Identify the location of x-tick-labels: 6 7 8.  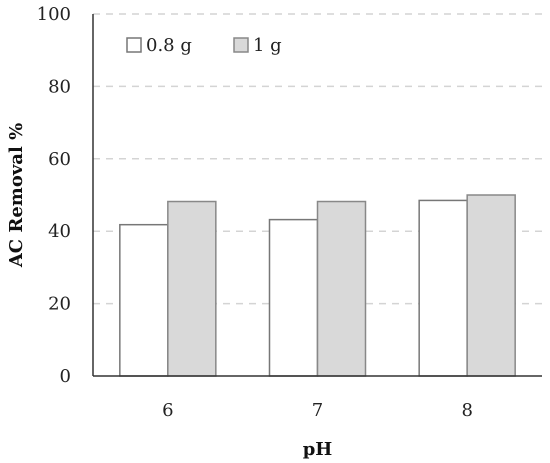
(317, 410).